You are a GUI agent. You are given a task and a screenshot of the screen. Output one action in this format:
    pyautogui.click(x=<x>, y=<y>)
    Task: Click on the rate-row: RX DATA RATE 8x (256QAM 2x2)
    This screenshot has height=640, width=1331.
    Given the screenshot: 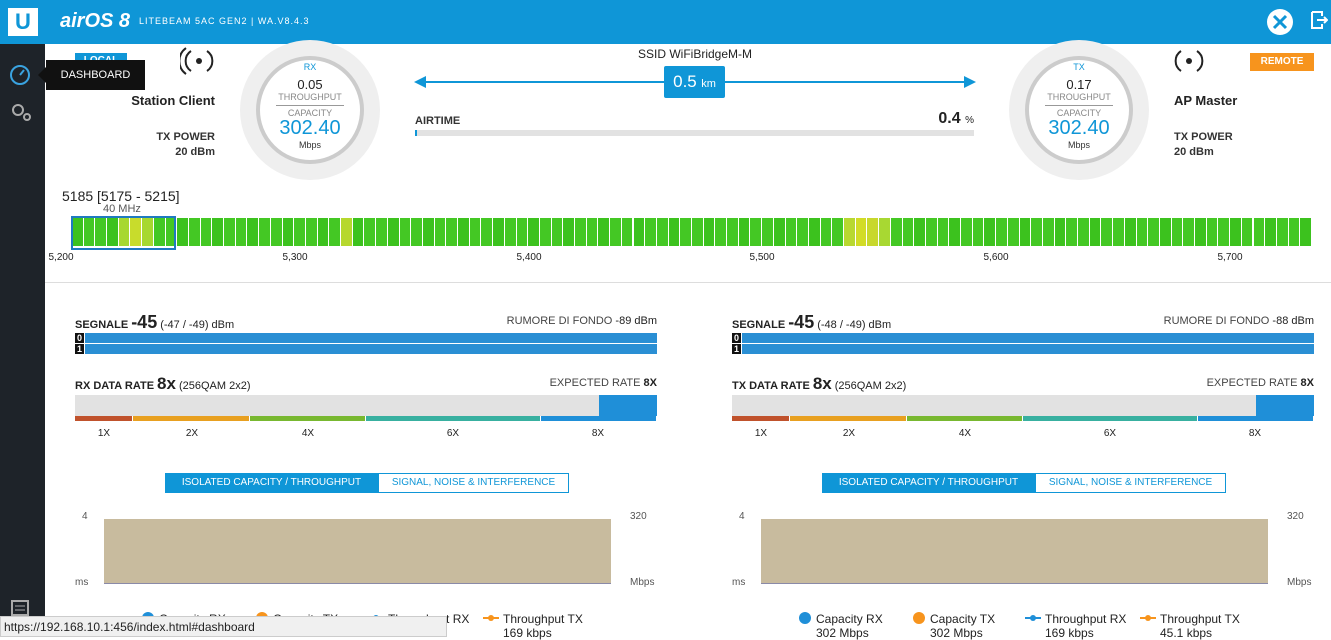 What is the action you would take?
    pyautogui.click(x=162, y=384)
    